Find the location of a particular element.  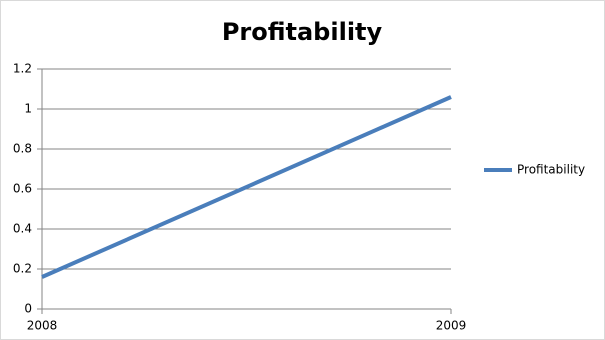

x-tick-label: 2008 is located at coordinates (42, 326).